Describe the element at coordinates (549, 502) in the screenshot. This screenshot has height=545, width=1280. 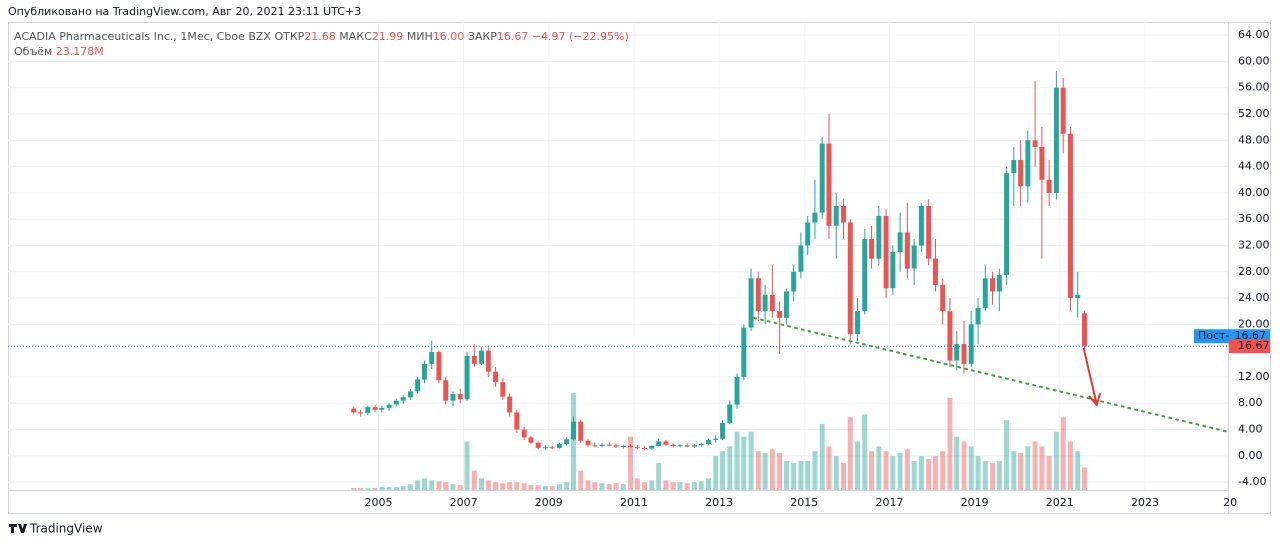
I see `x-tick-label: 2009` at that location.